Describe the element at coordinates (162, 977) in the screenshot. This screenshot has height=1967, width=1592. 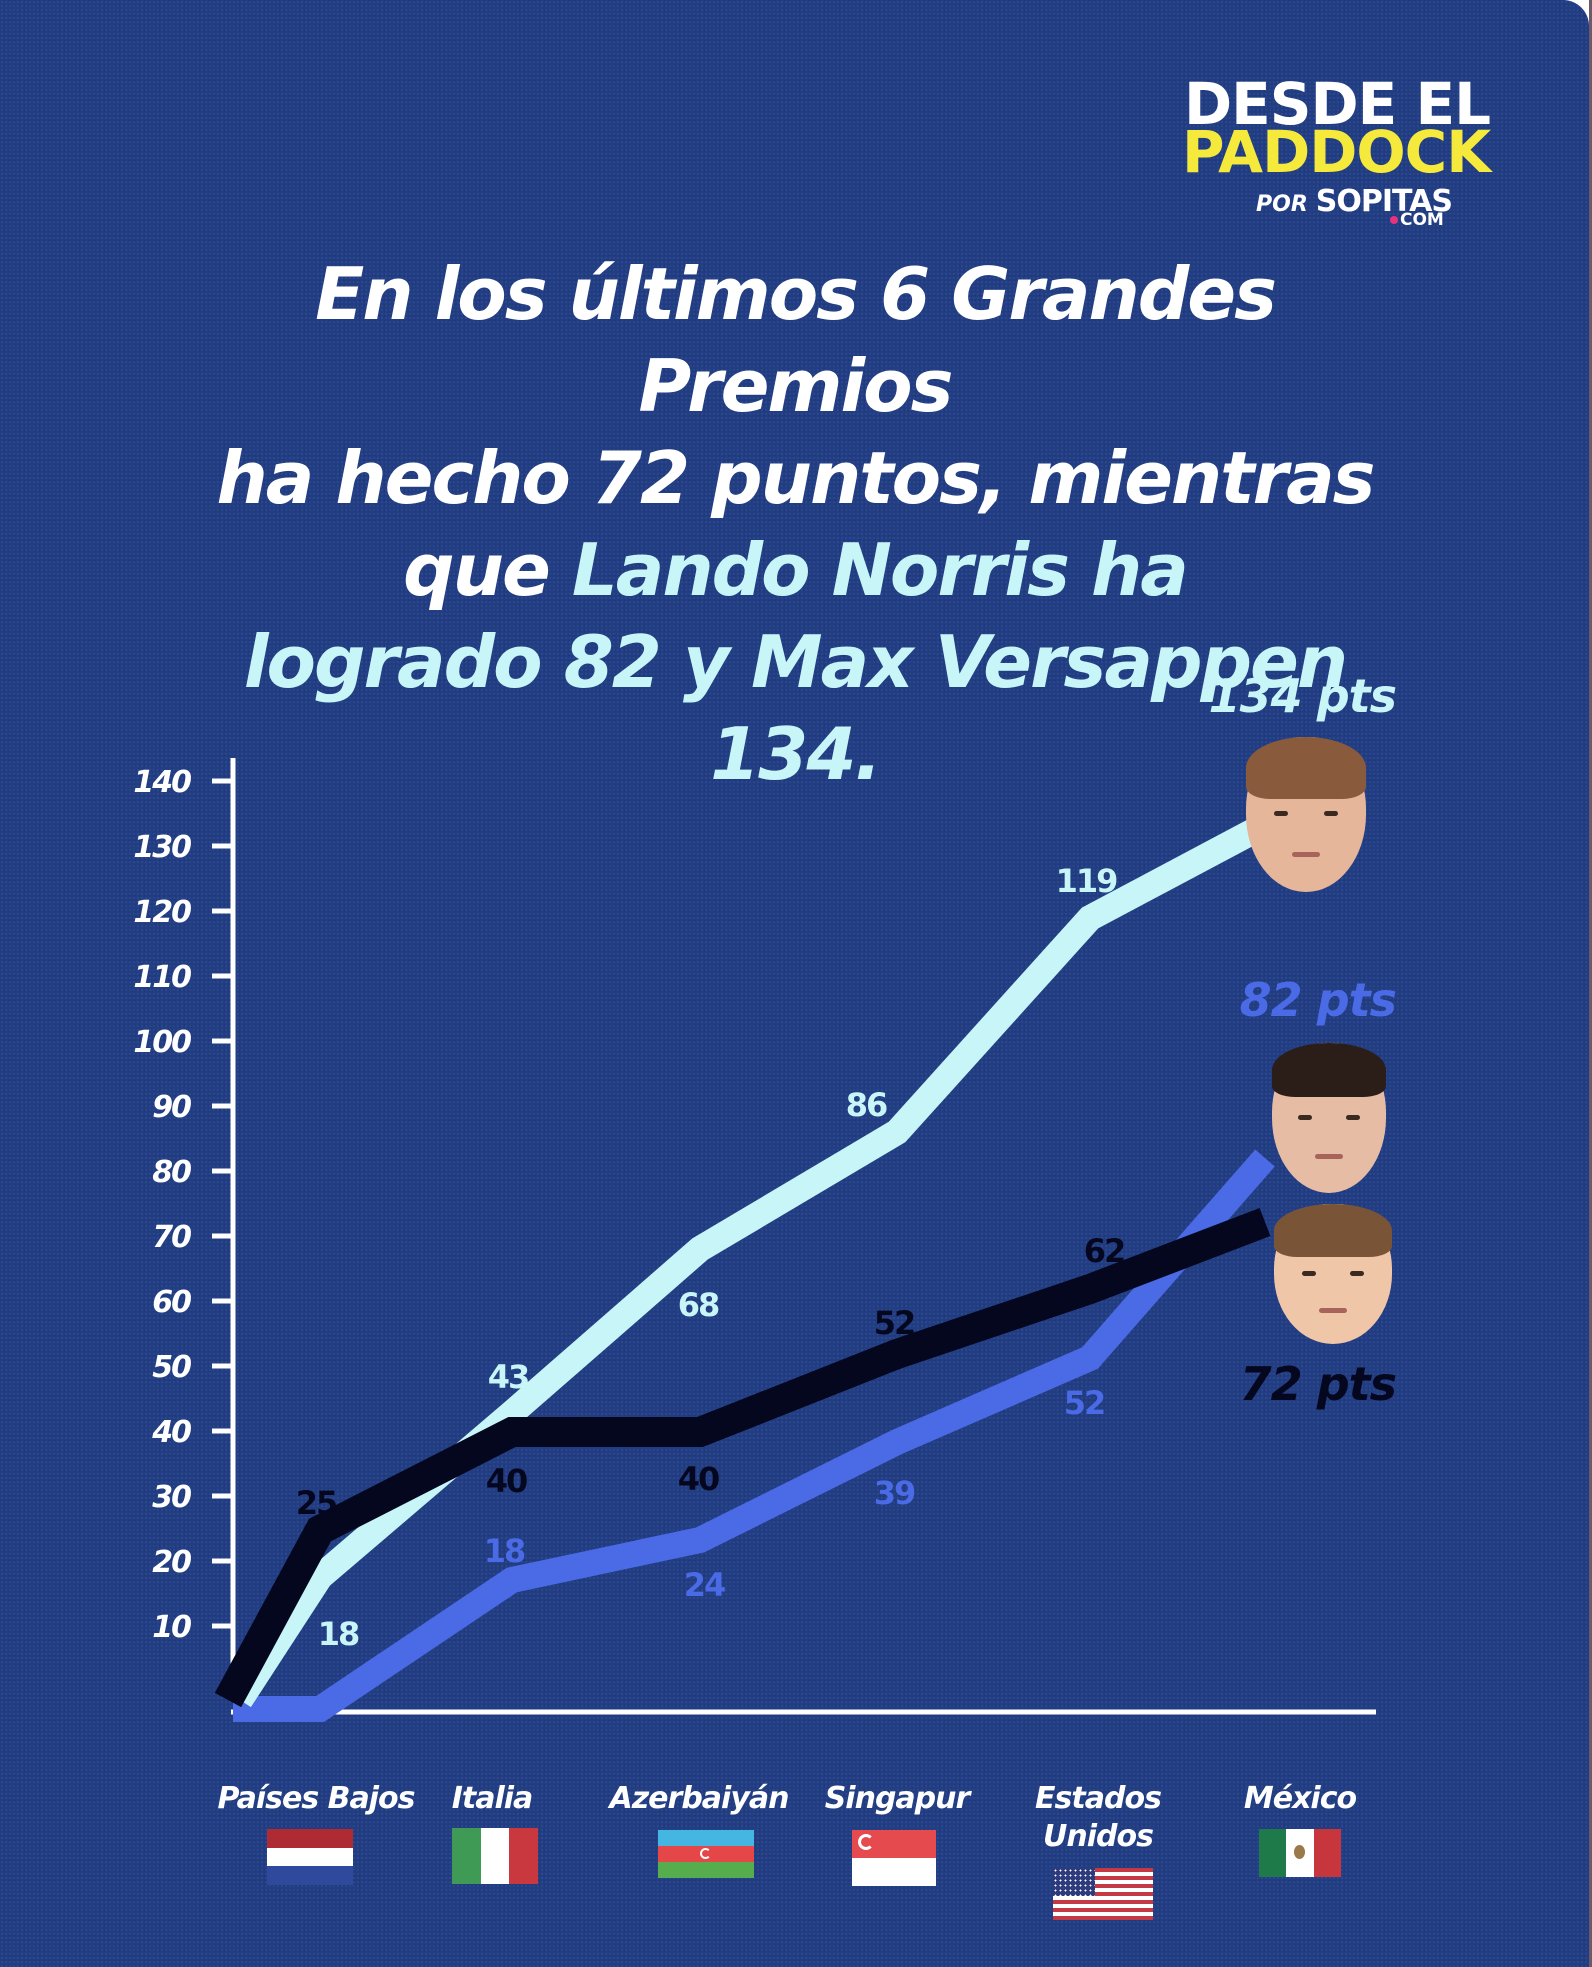
I see `y-tick-label: 110` at that location.